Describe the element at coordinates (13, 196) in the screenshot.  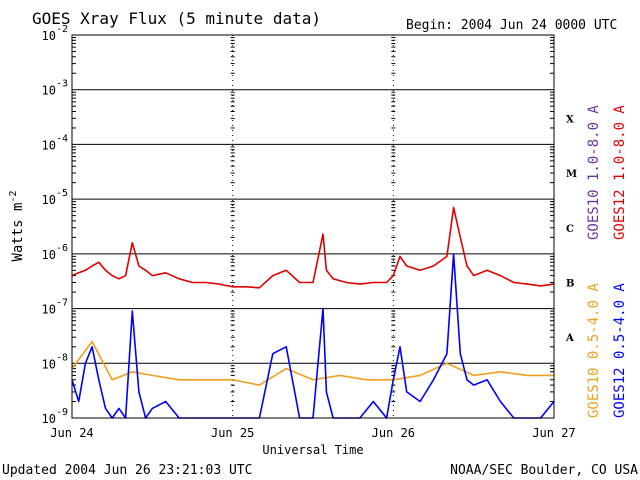
I see `y-axis-label-exponent: -2` at that location.